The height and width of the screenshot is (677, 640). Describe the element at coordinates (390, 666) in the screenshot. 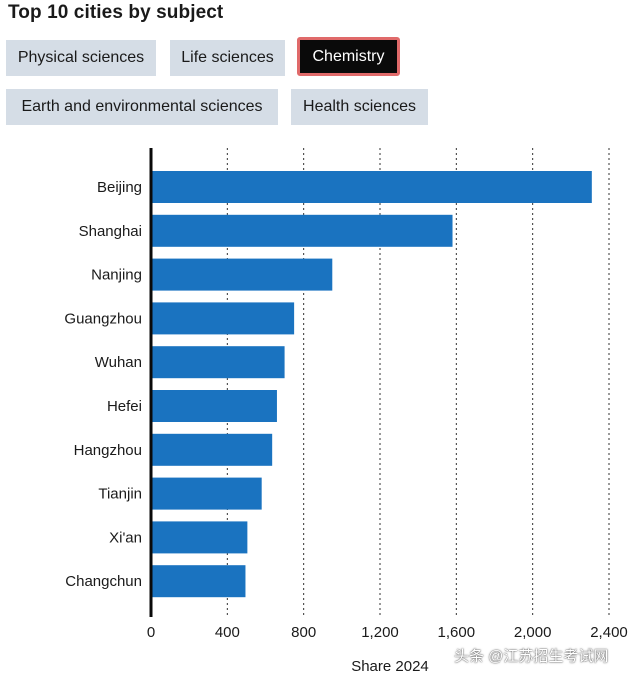

I see `x-axis-label: Share 2024` at that location.